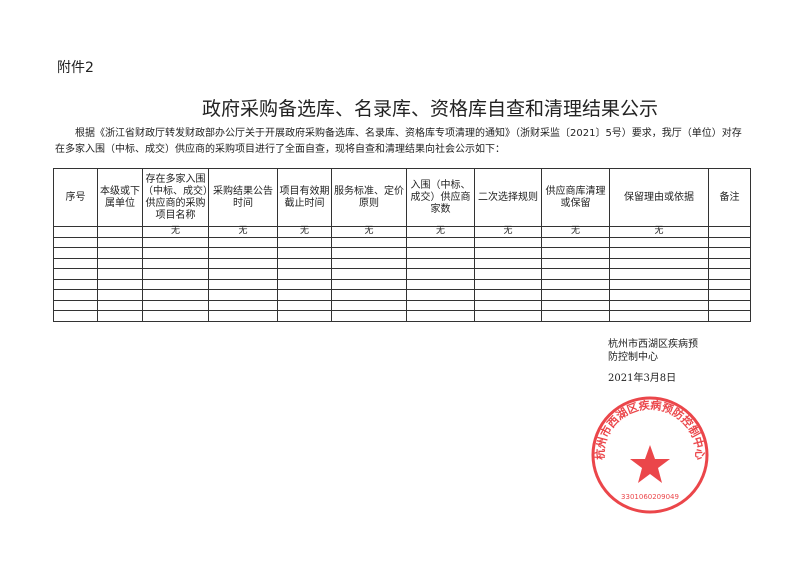 The width and height of the screenshot is (800, 561). I want to click on column-header: 备注, so click(729, 197).